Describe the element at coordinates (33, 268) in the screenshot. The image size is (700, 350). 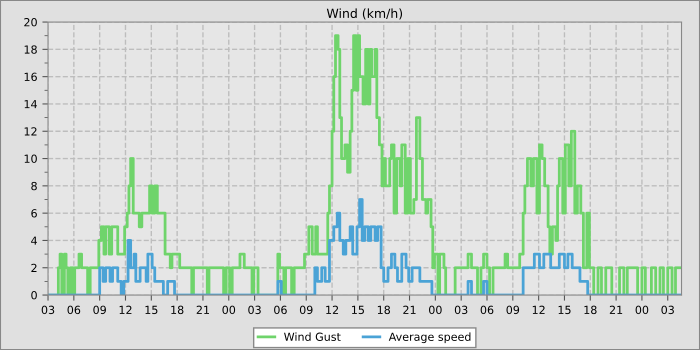
I see `y-tick-label: 2` at that location.